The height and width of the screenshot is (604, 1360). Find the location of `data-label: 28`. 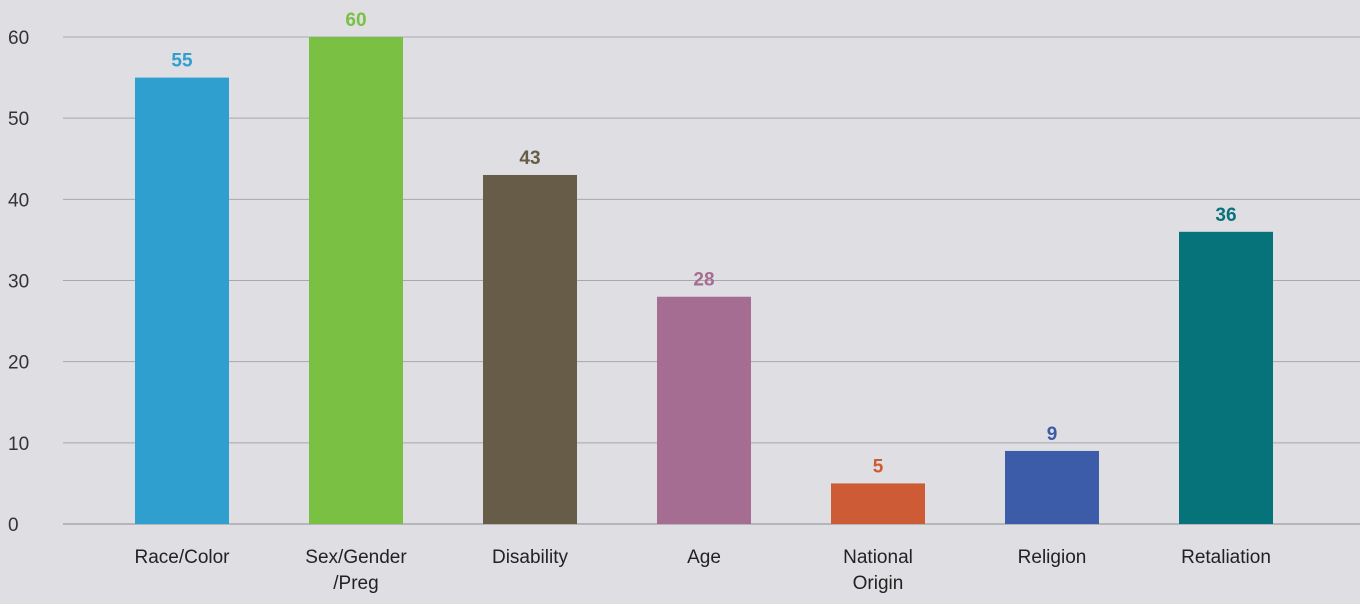

data-label: 28 is located at coordinates (703, 280).